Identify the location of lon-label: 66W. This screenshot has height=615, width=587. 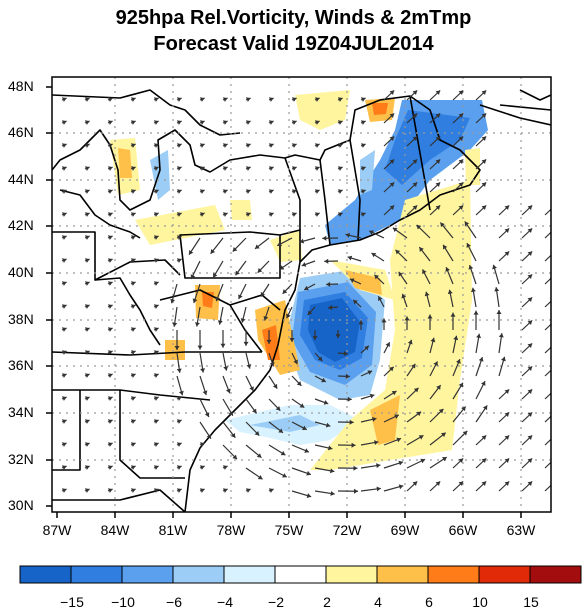
(463, 530).